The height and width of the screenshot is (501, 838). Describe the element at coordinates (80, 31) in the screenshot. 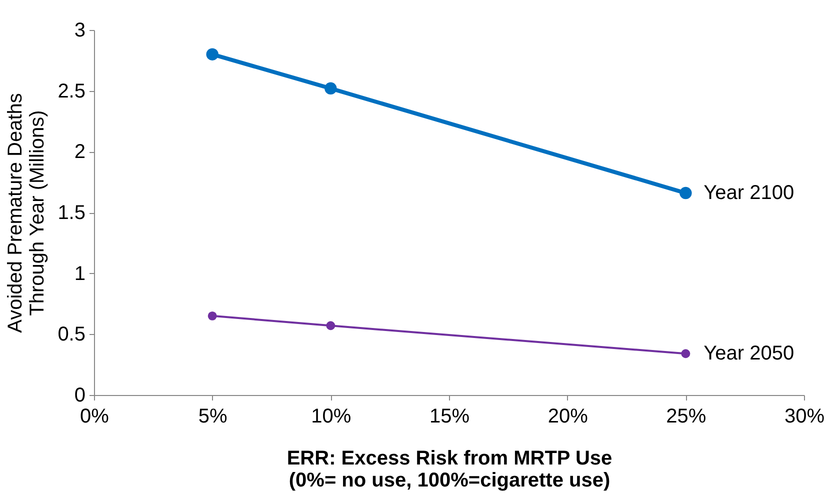

I see `y-tick-label: 3` at that location.